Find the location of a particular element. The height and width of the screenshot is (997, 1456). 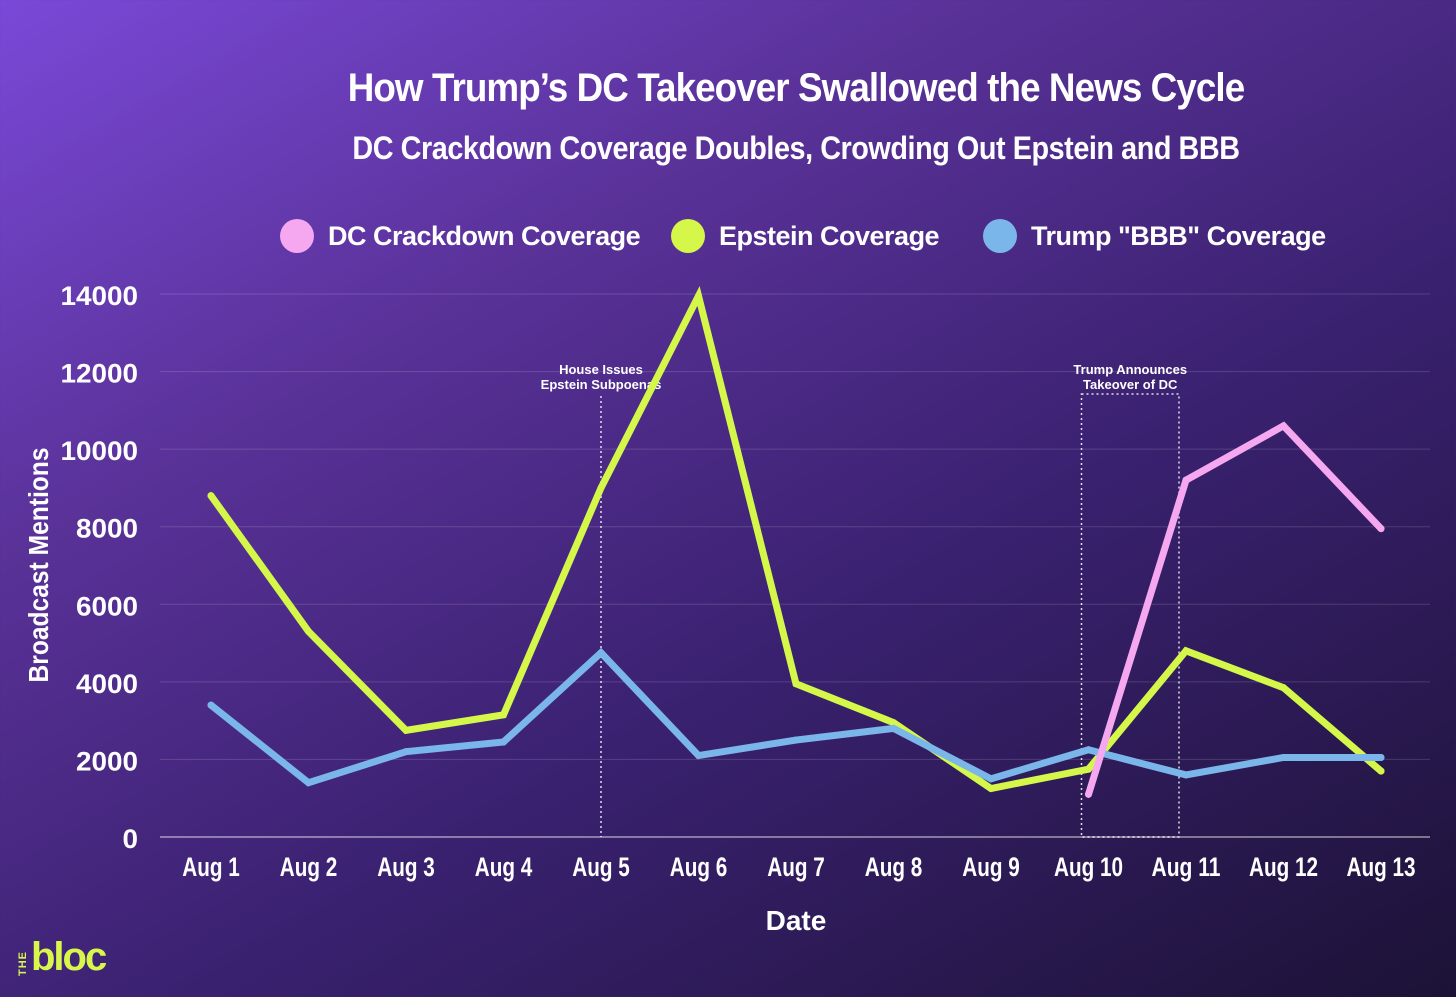

y-tick-label-10000: 10000 is located at coordinates (100, 451).